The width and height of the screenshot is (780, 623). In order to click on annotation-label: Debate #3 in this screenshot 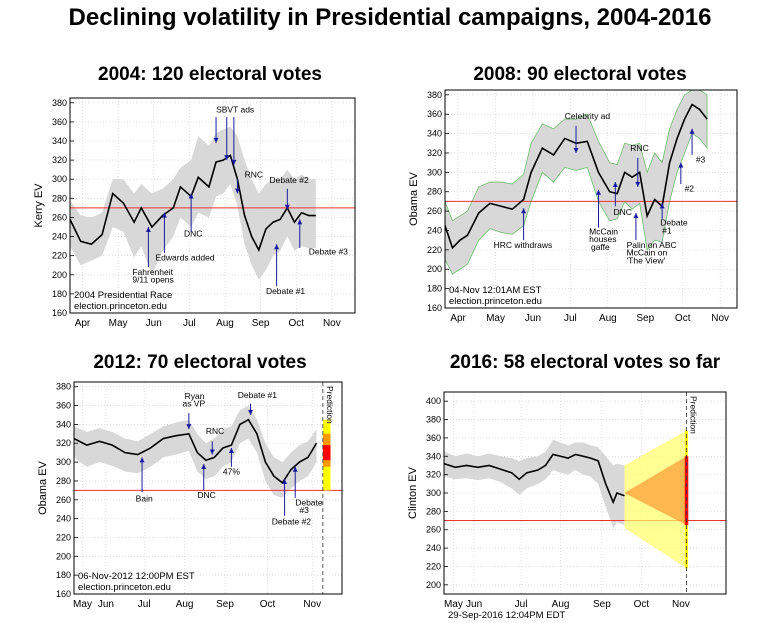, I will do `click(328, 252)`.